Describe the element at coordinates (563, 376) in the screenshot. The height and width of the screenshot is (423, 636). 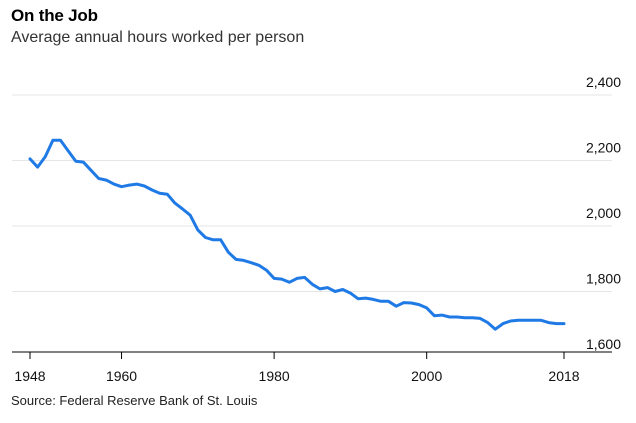
I see `x-tick-label: 2018` at that location.